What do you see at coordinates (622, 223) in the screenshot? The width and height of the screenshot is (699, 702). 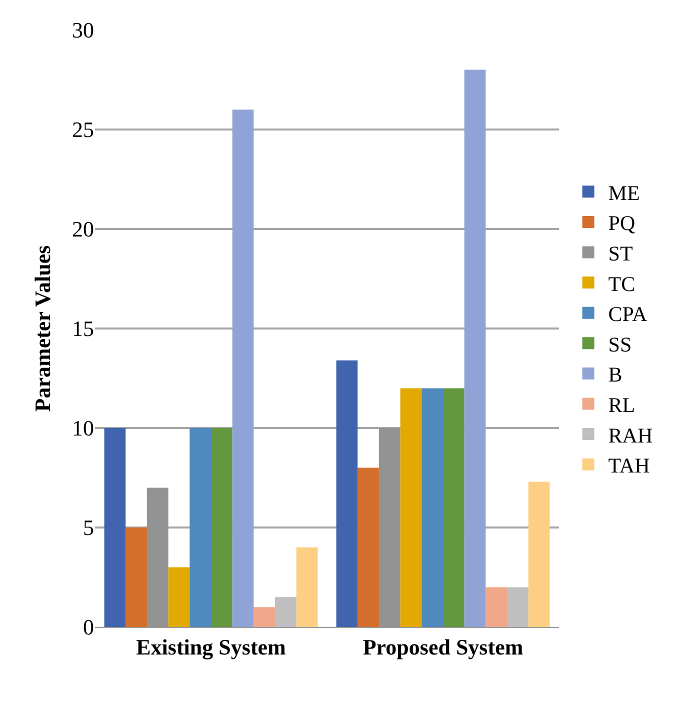 I see `legend-label: PQ` at bounding box center [622, 223].